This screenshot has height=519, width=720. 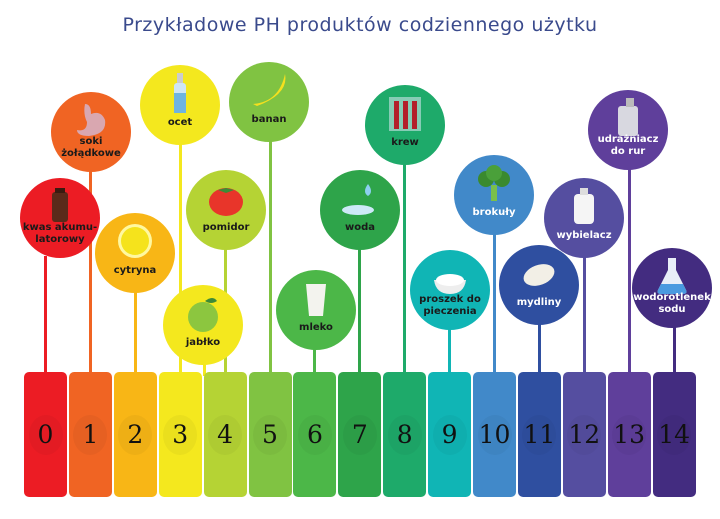 I want to click on item-label: banan, so click(x=269, y=120).